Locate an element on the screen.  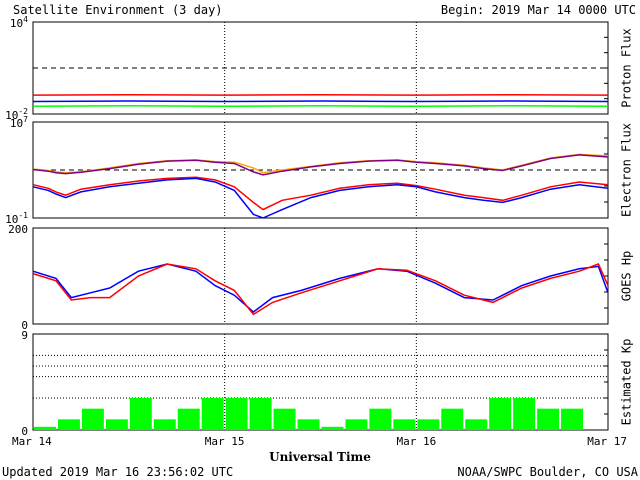
y-axis-label: Proton Flux is located at coordinates (627, 67).